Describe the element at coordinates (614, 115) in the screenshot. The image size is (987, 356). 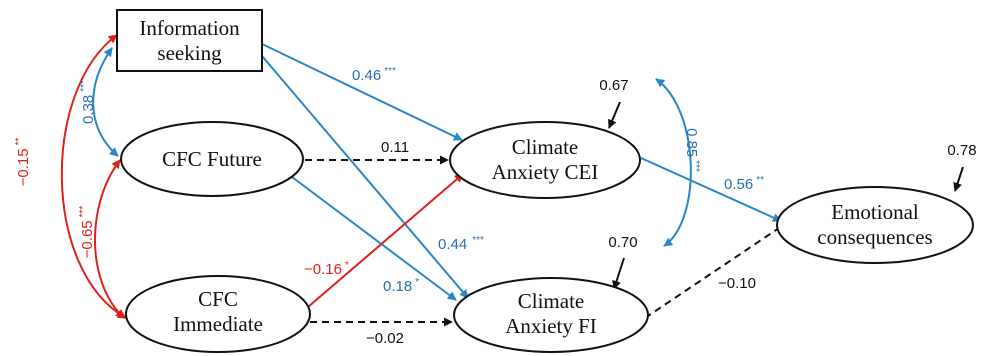
I see `residual-cei-arrow` at that location.